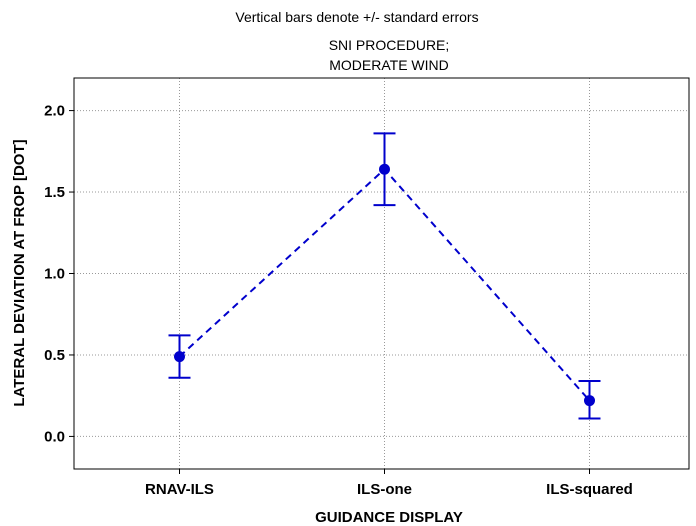 The width and height of the screenshot is (696, 526). I want to click on y-axis-ticks: 0.0 0.5 1.0 1.5 2.0, so click(59, 274).